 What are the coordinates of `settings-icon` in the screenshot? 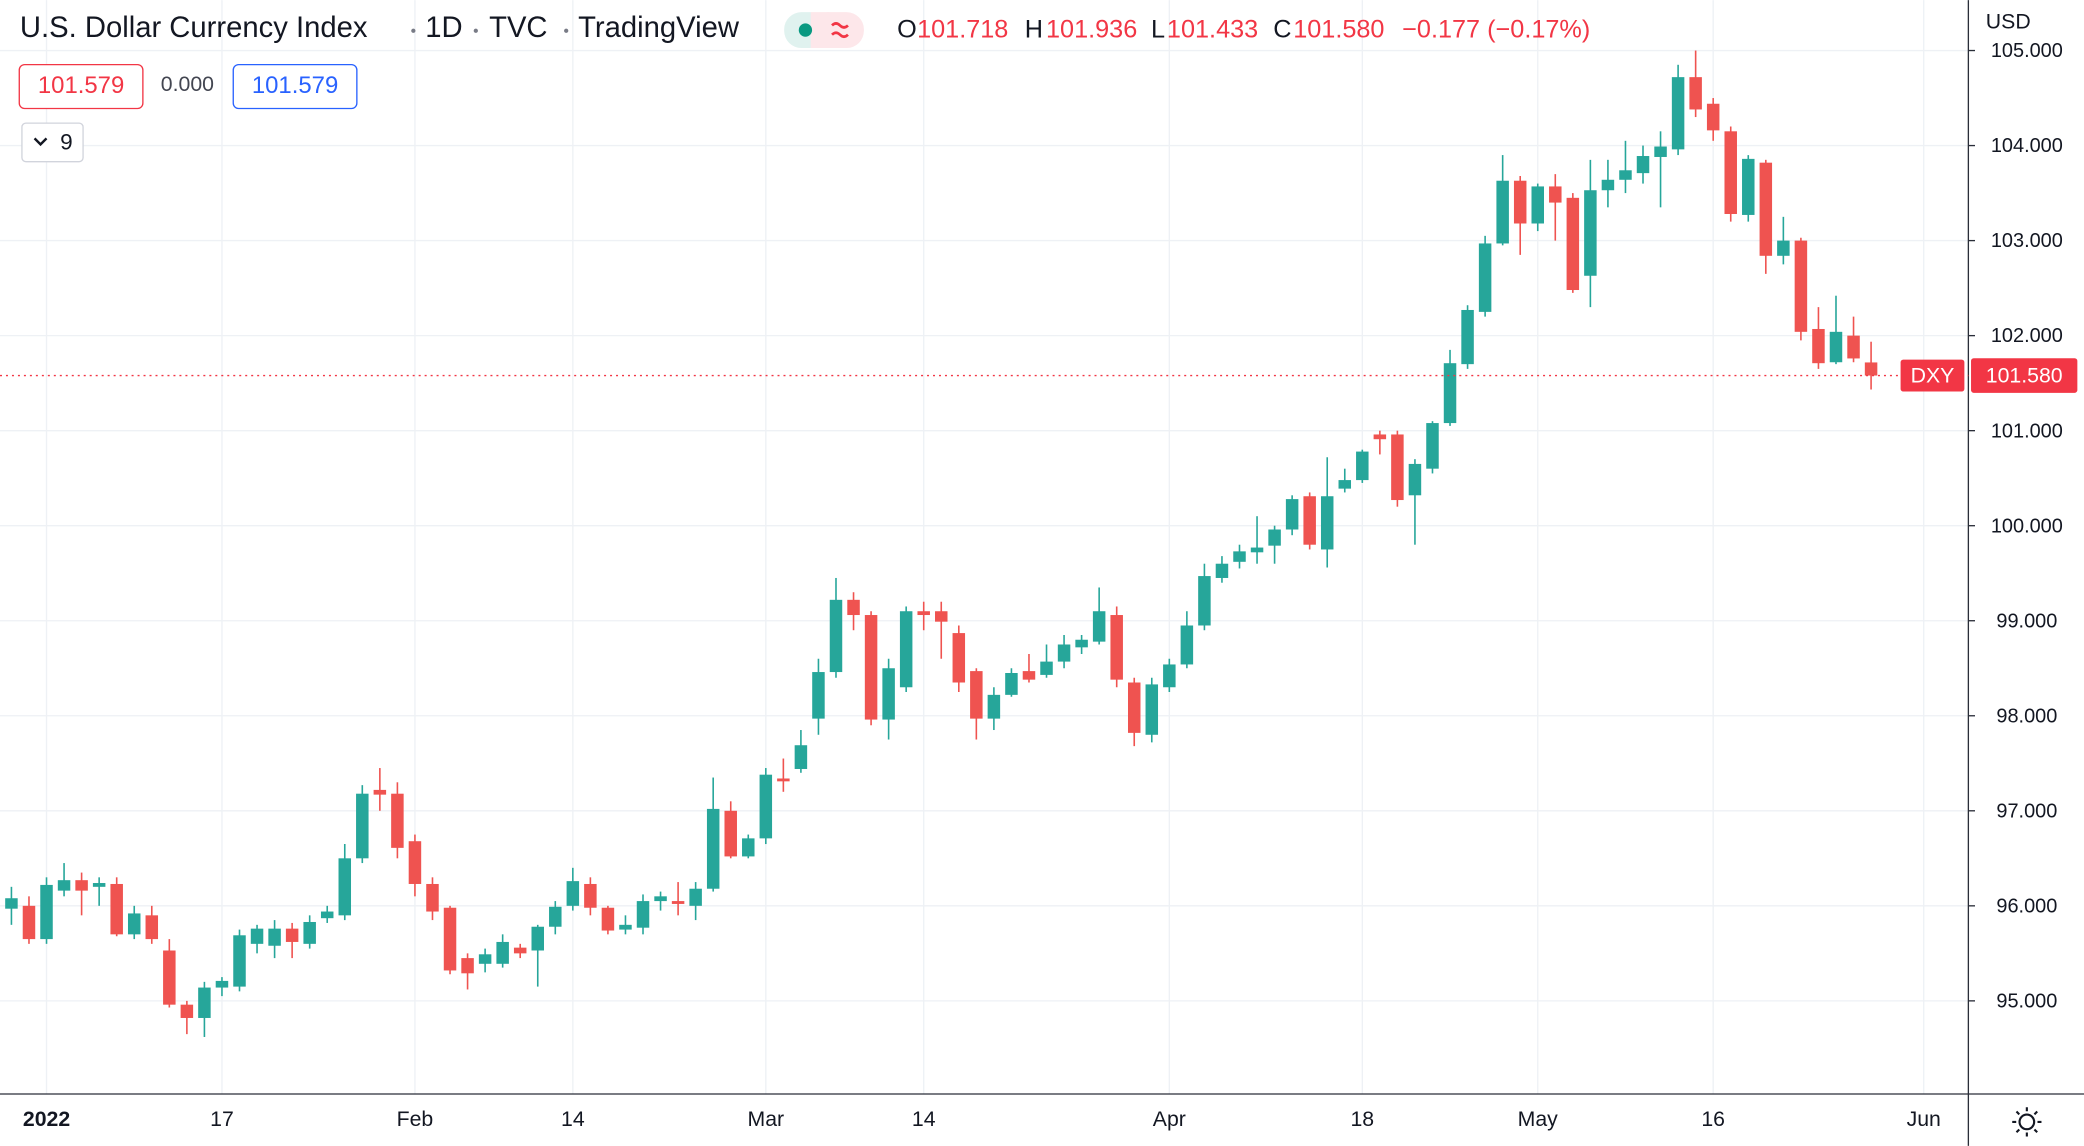 It's located at (2027, 1122).